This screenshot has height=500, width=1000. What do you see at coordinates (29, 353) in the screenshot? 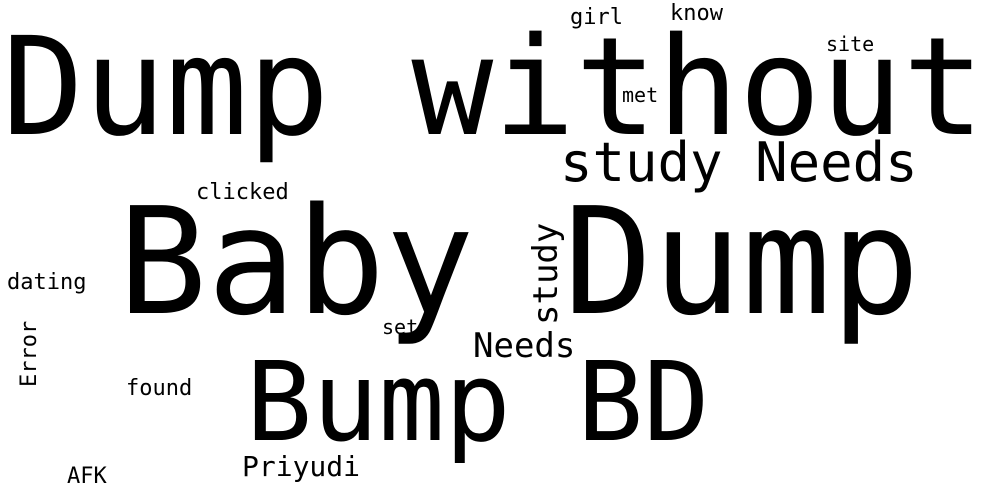
I see `word-error-vertical: Error` at bounding box center [29, 353].